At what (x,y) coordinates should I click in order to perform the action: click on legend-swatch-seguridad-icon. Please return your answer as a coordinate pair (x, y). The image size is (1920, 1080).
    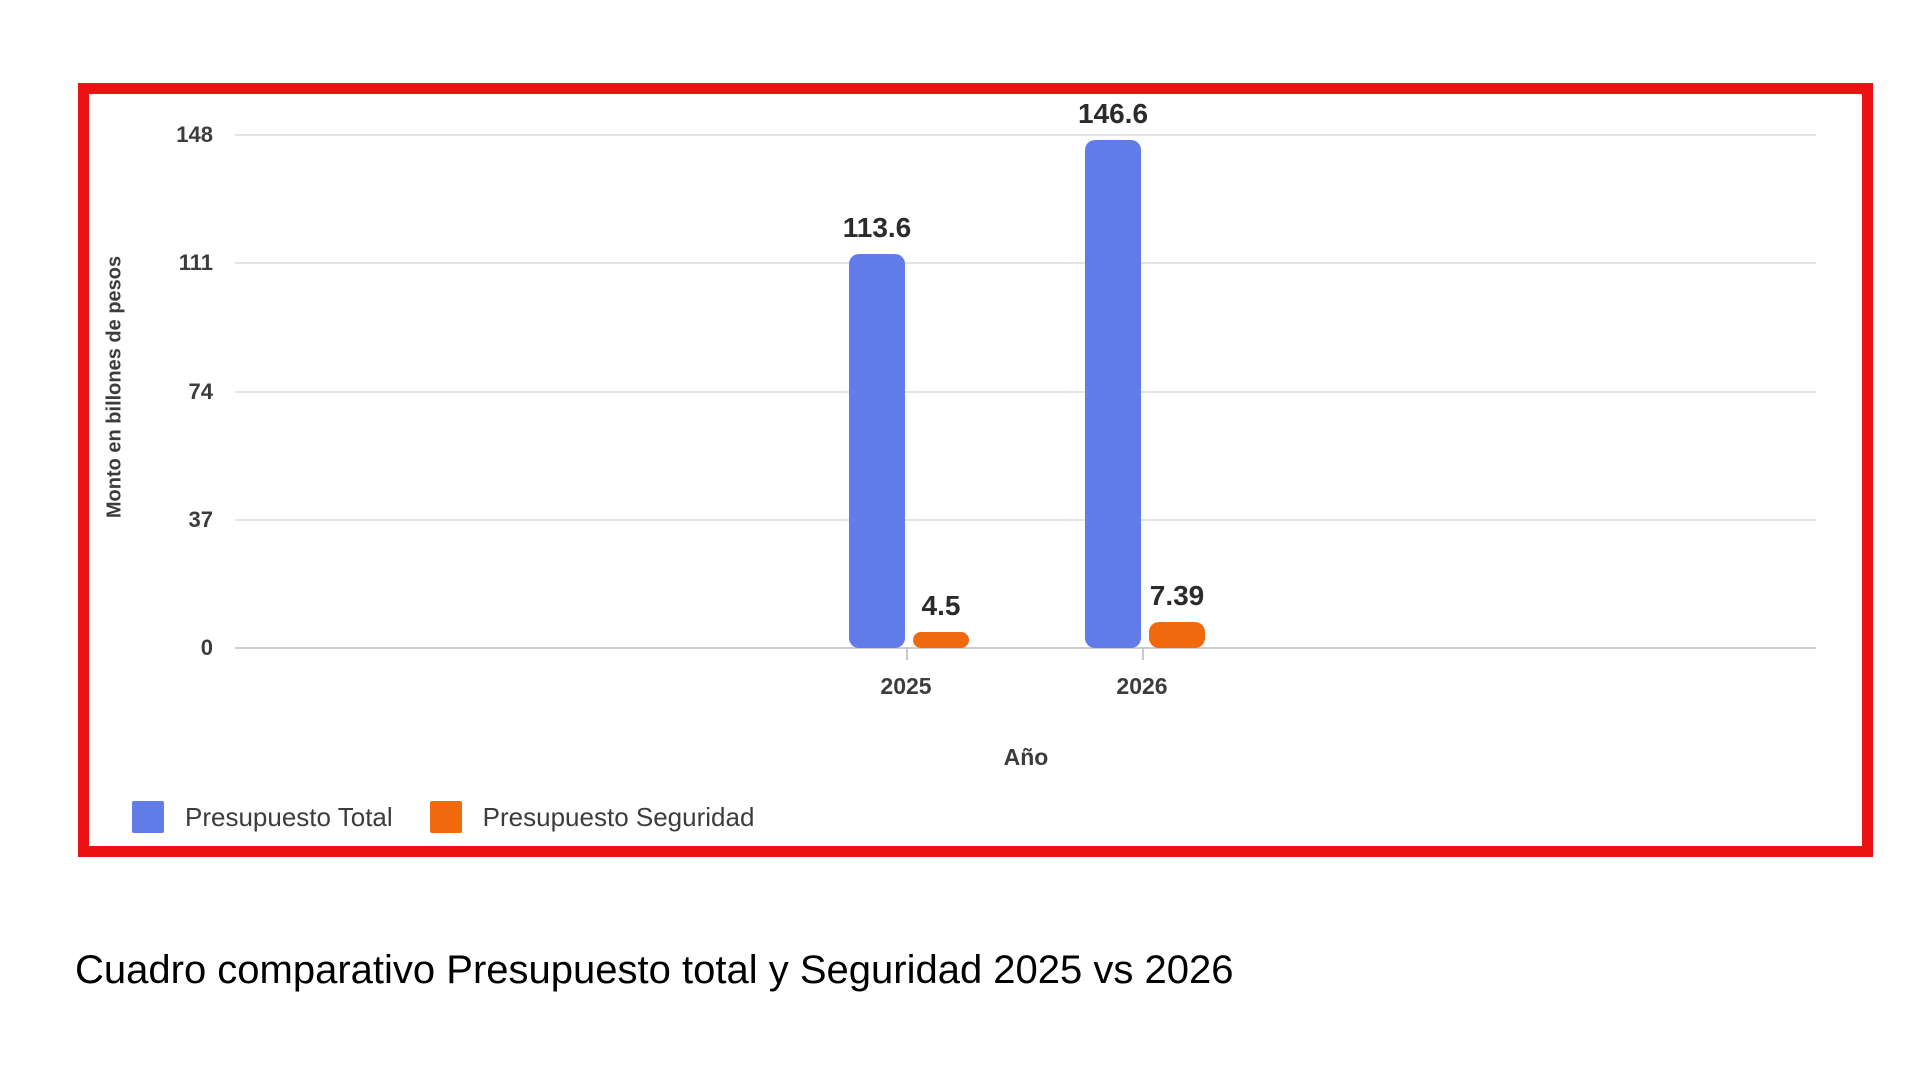
    Looking at the image, I should click on (445, 817).